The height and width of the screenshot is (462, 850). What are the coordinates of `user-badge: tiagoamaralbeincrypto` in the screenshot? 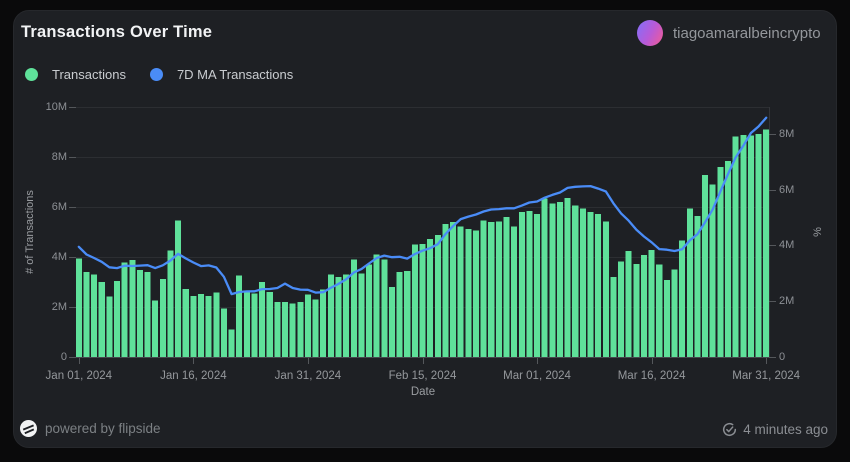 It's located at (729, 33).